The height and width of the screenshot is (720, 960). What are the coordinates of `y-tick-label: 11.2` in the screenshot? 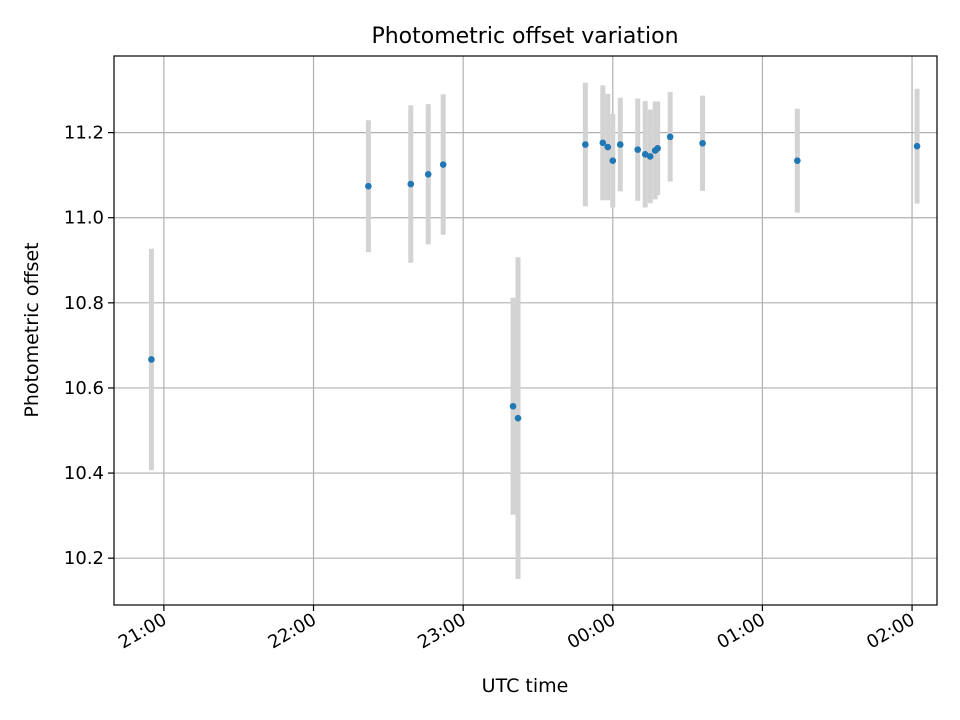 It's located at (84, 133).